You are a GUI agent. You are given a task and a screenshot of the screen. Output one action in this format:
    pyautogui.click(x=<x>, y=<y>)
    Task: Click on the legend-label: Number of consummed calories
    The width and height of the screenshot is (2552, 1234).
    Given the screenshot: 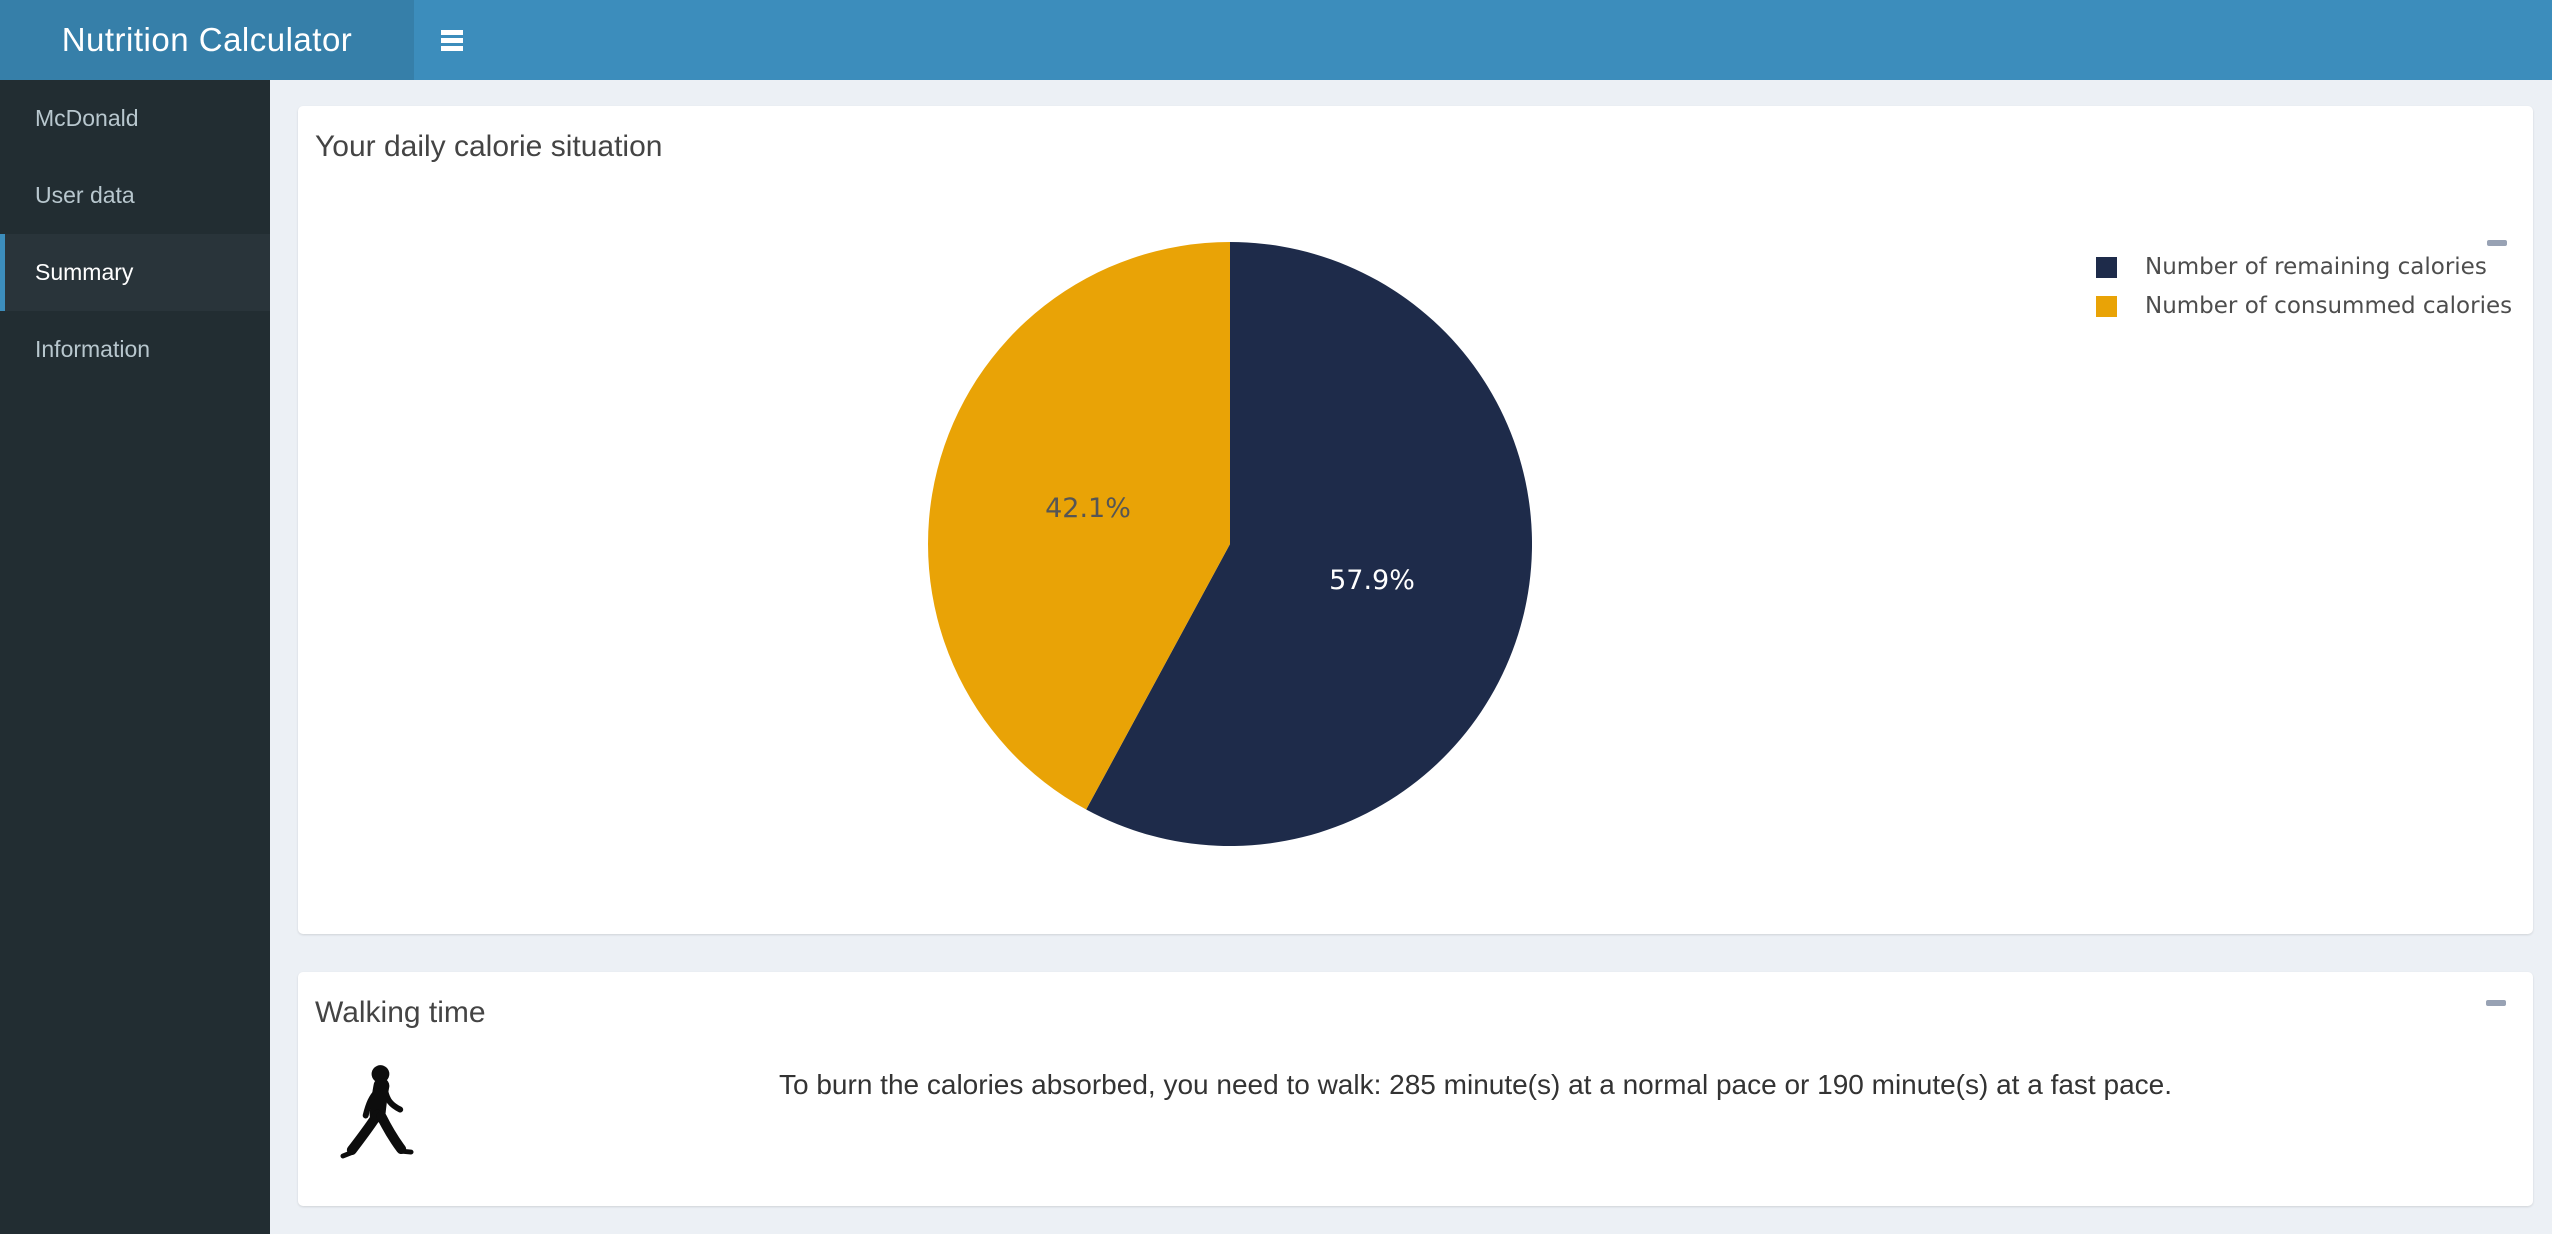 What is the action you would take?
    pyautogui.click(x=2329, y=306)
    